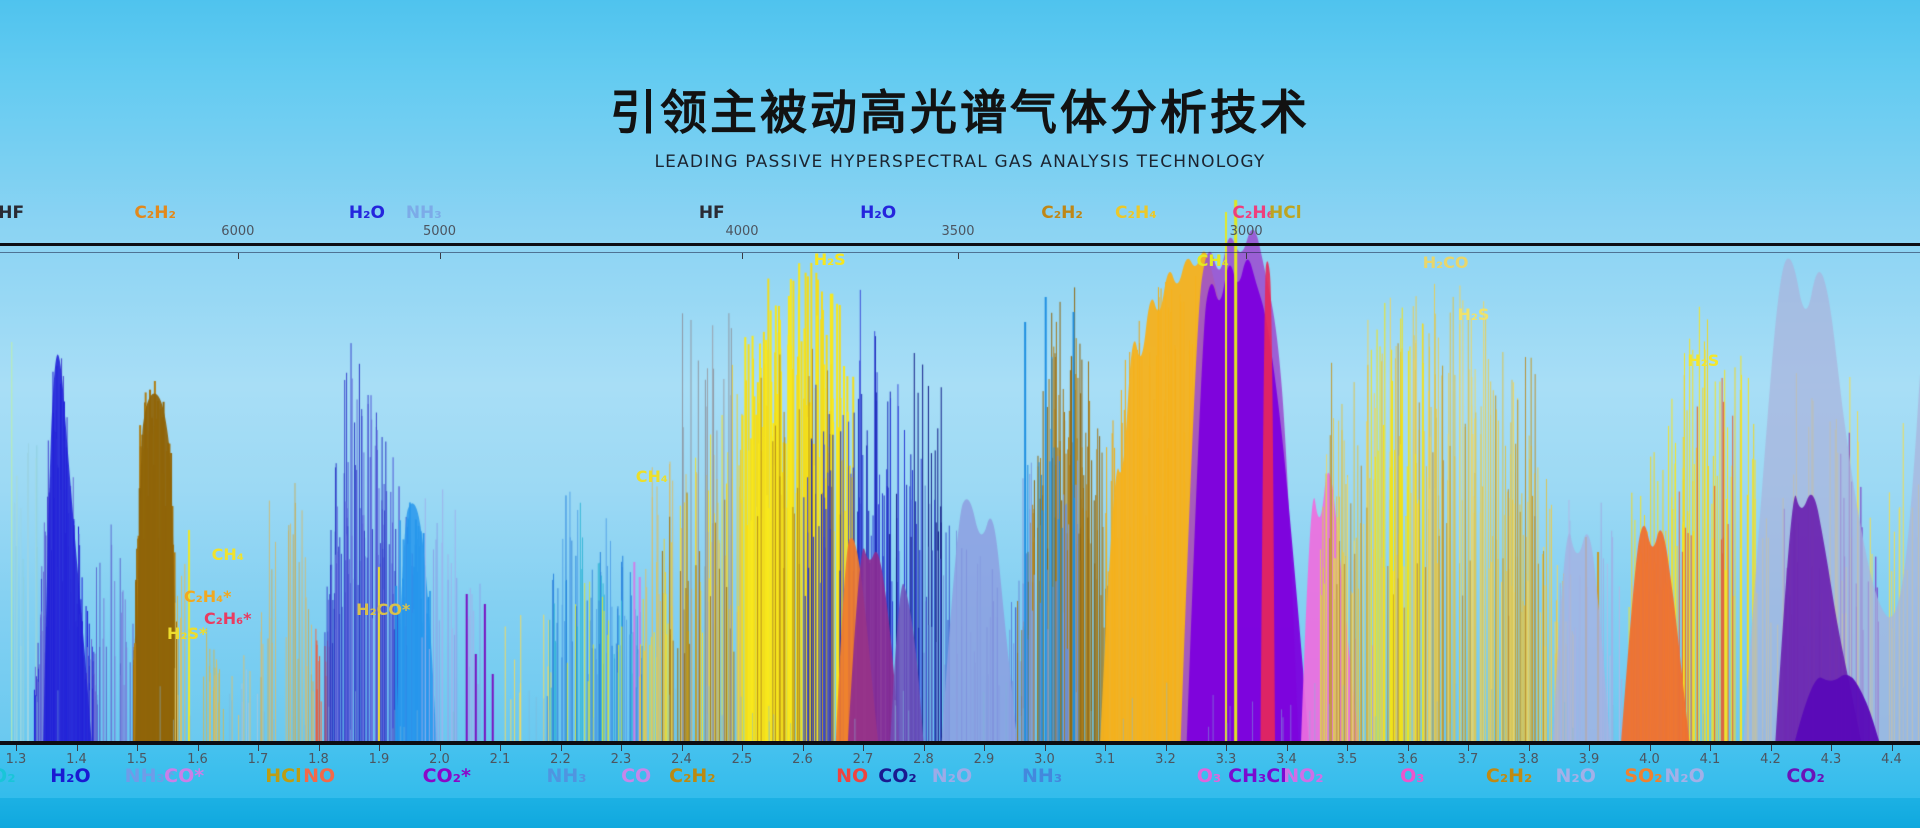 The width and height of the screenshot is (1920, 828). I want to click on bottom-gas-label: O₂, so click(8, 776).